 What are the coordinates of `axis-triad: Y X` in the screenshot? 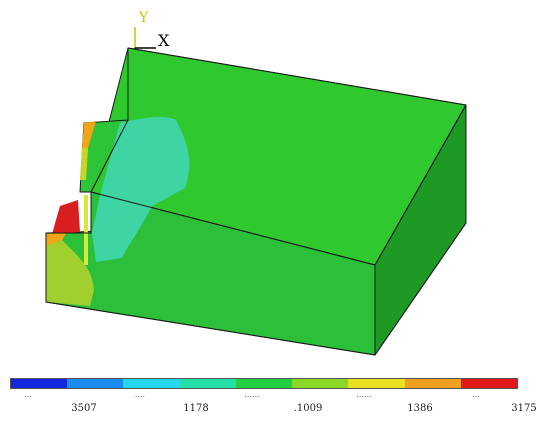 It's located at (150, 32).